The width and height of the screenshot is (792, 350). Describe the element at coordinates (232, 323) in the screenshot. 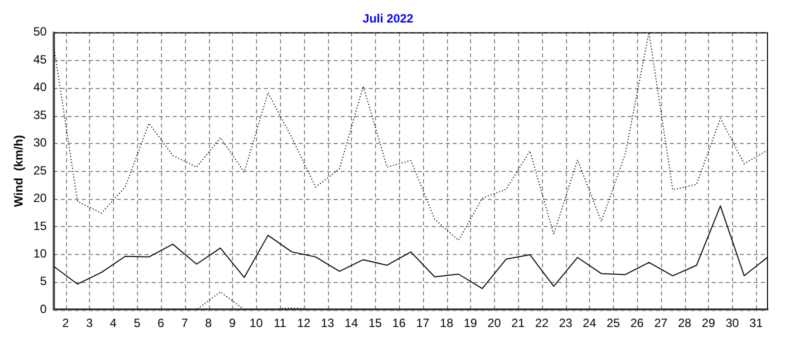

I see `x-tick-label: 9` at that location.